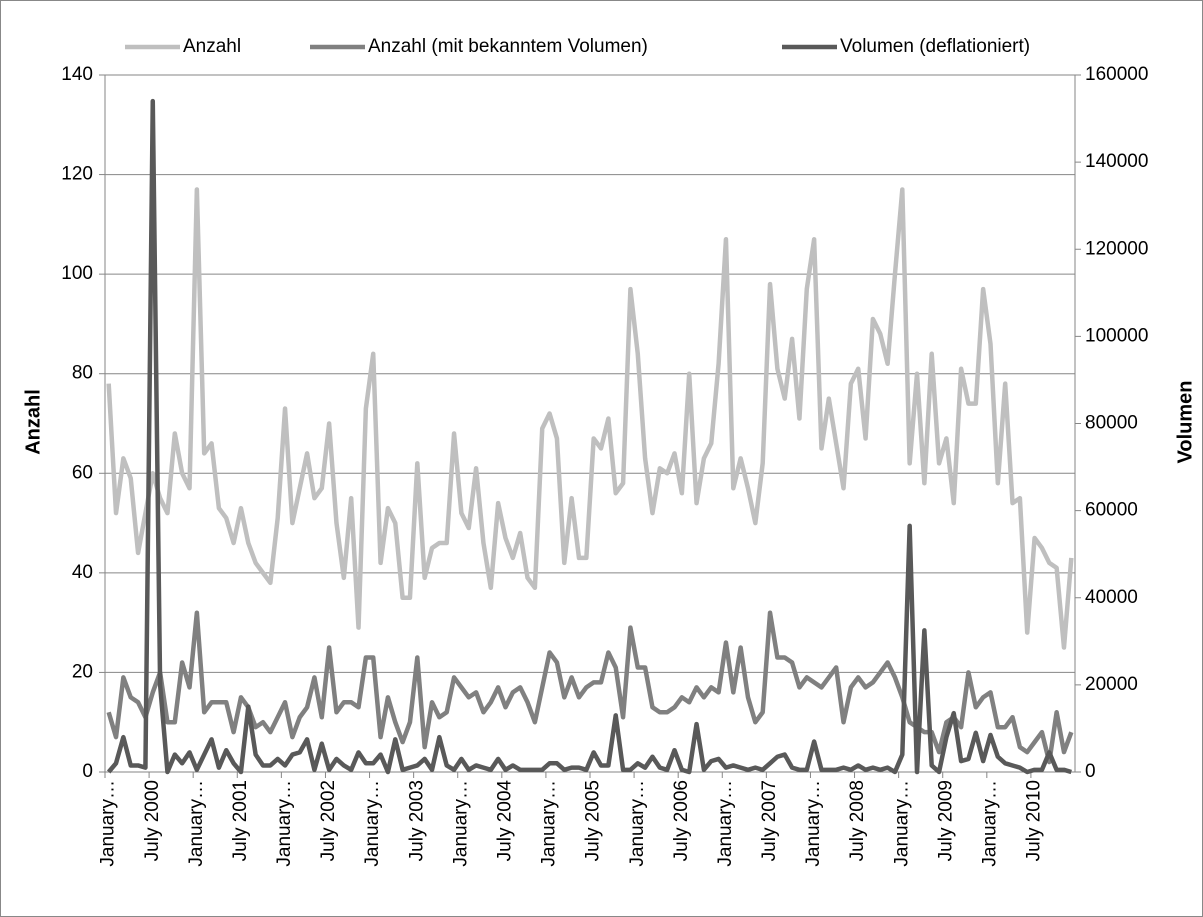  What do you see at coordinates (77, 74) in the screenshot?
I see `y-tick-label: 140` at bounding box center [77, 74].